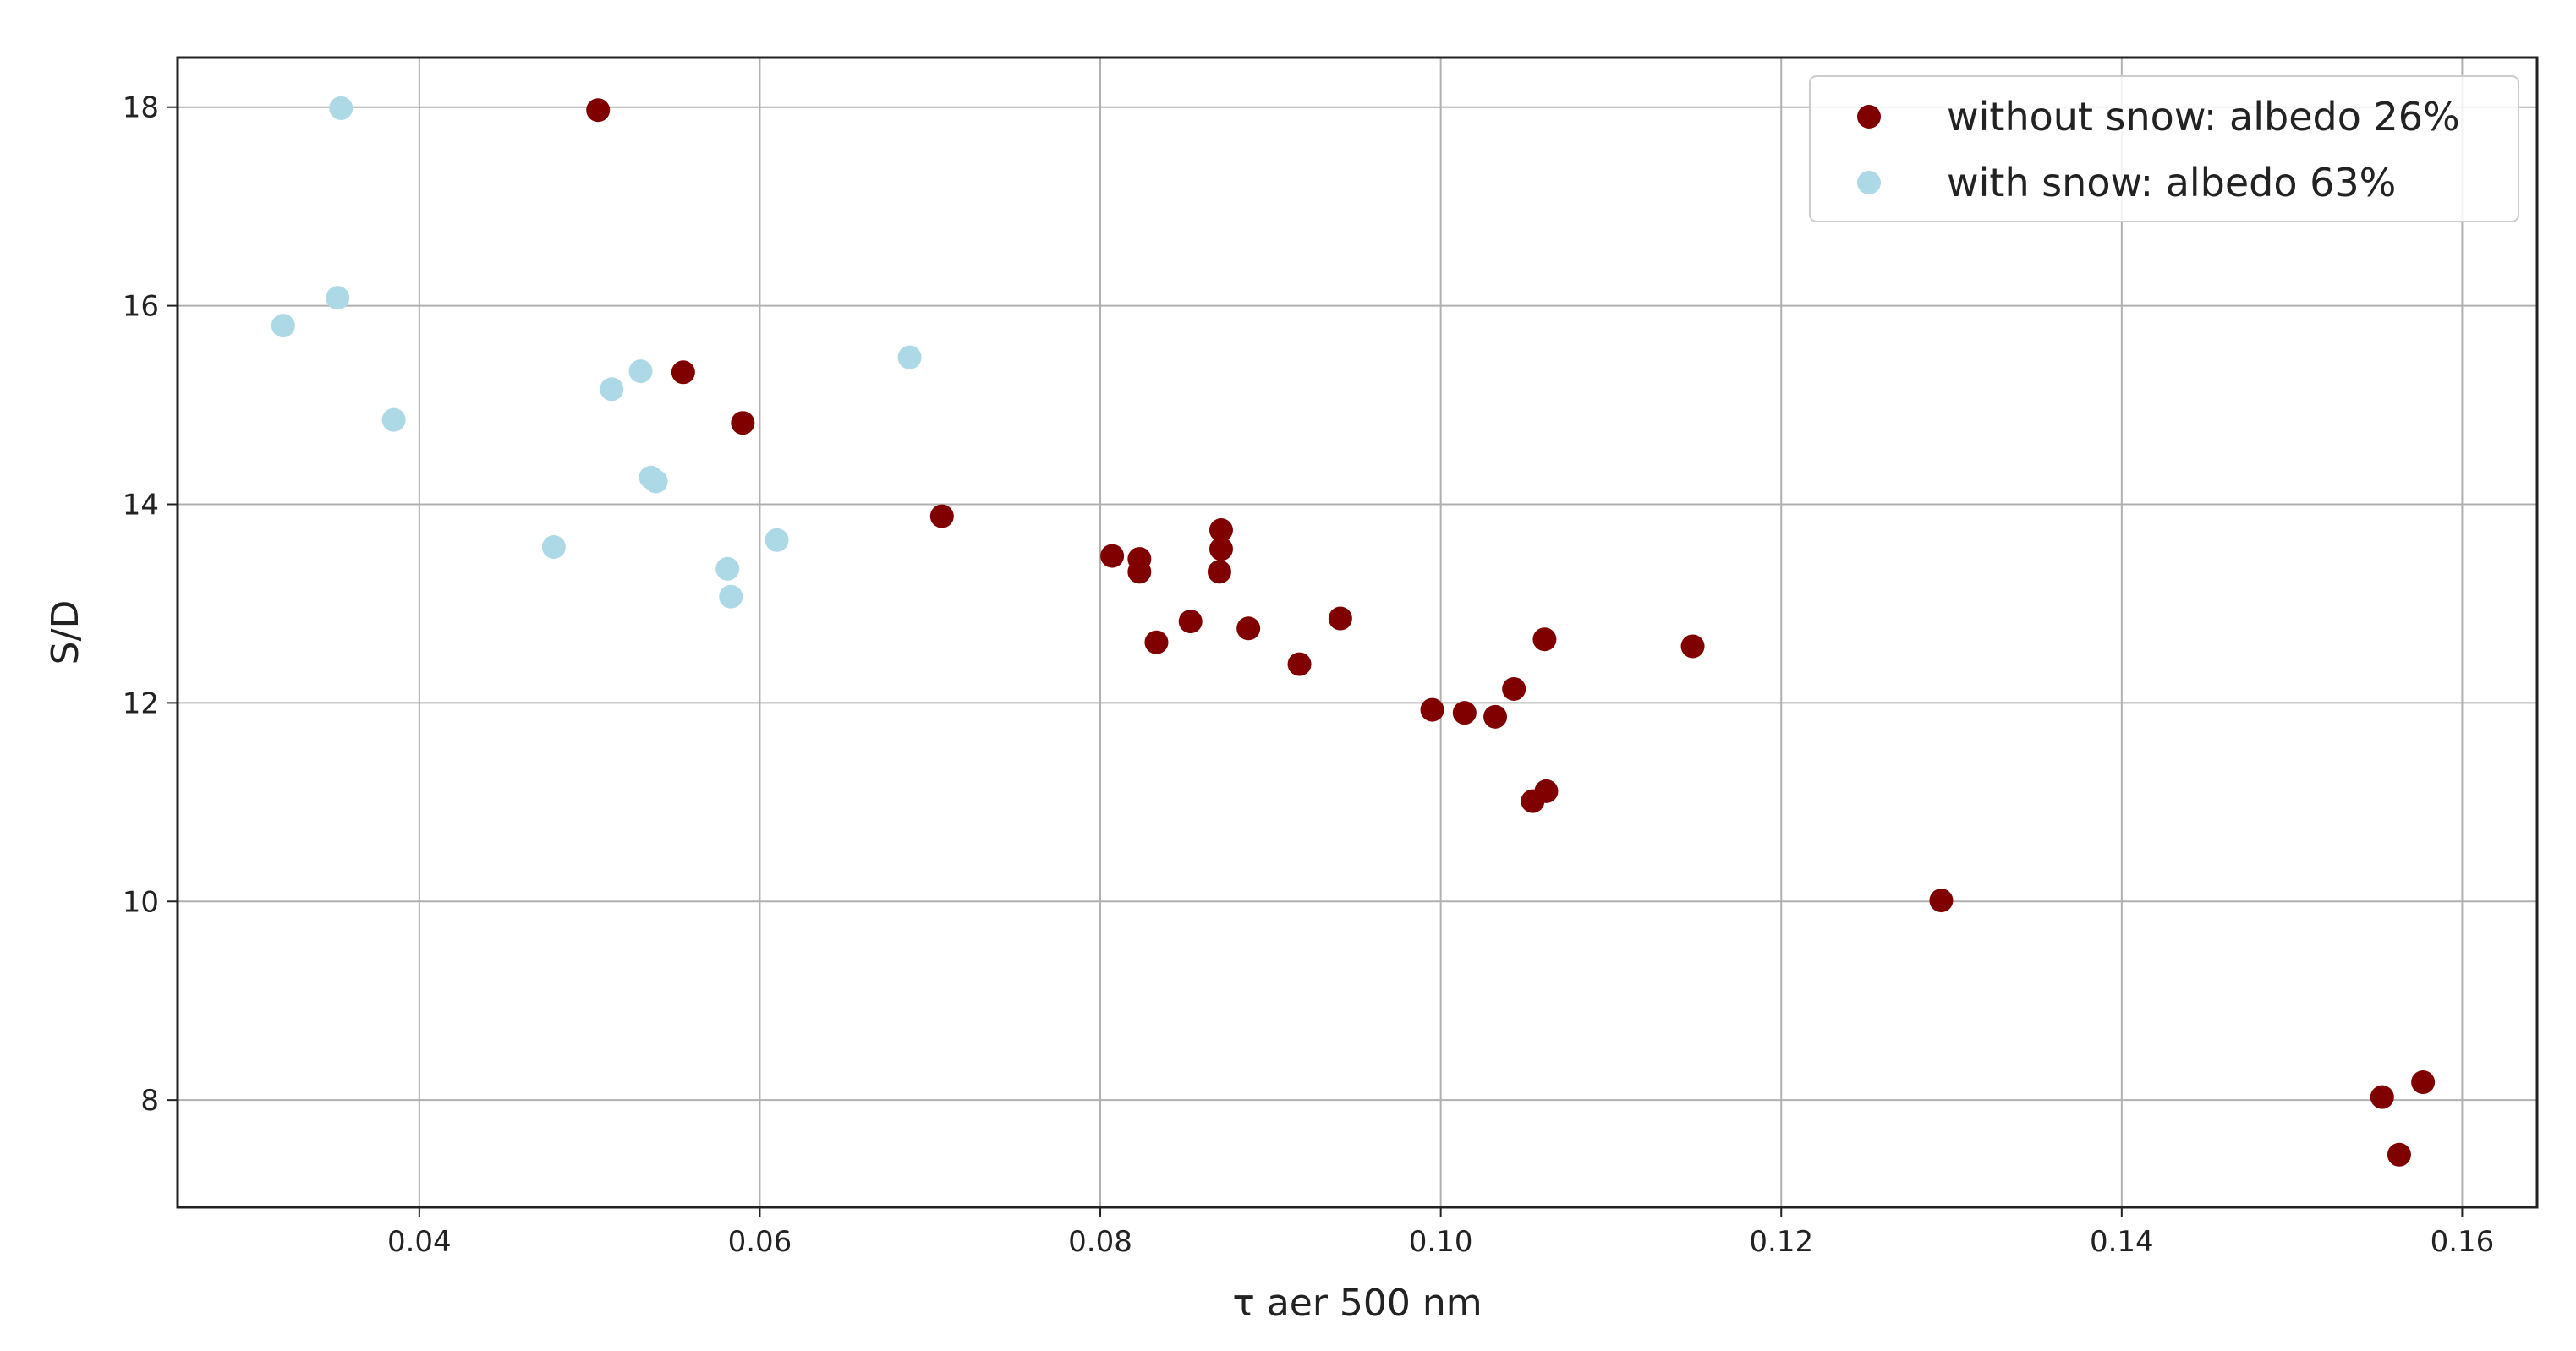 The image size is (2576, 1351). What do you see at coordinates (141, 307) in the screenshot?
I see `y-tick-label: 16` at bounding box center [141, 307].